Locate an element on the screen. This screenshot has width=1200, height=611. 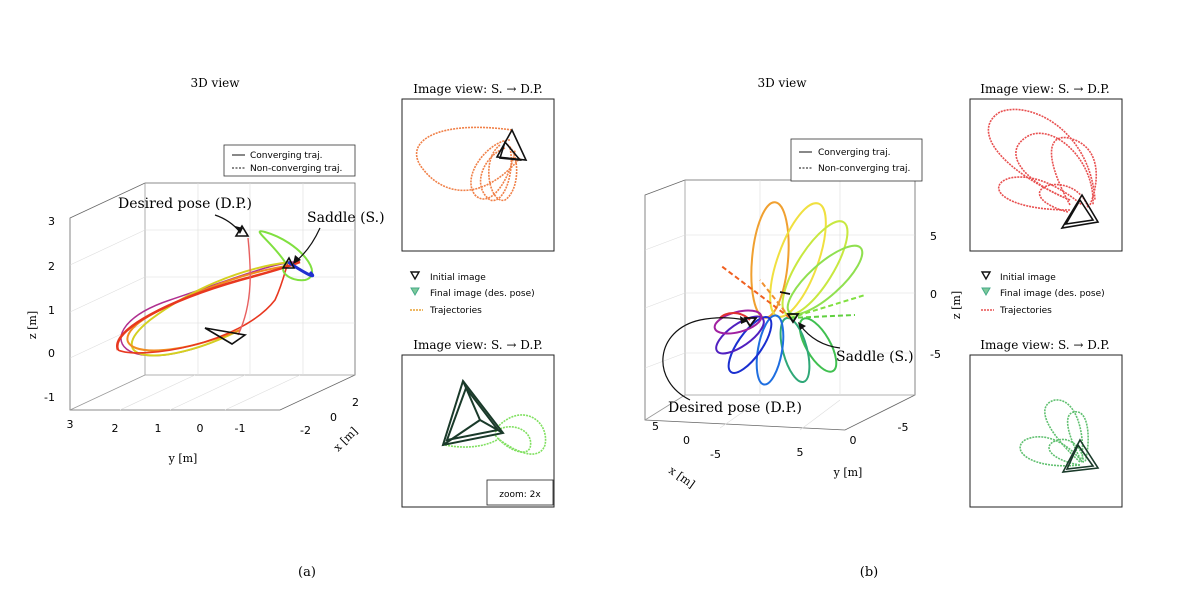
y-tick: -1 is located at coordinates (240, 428).